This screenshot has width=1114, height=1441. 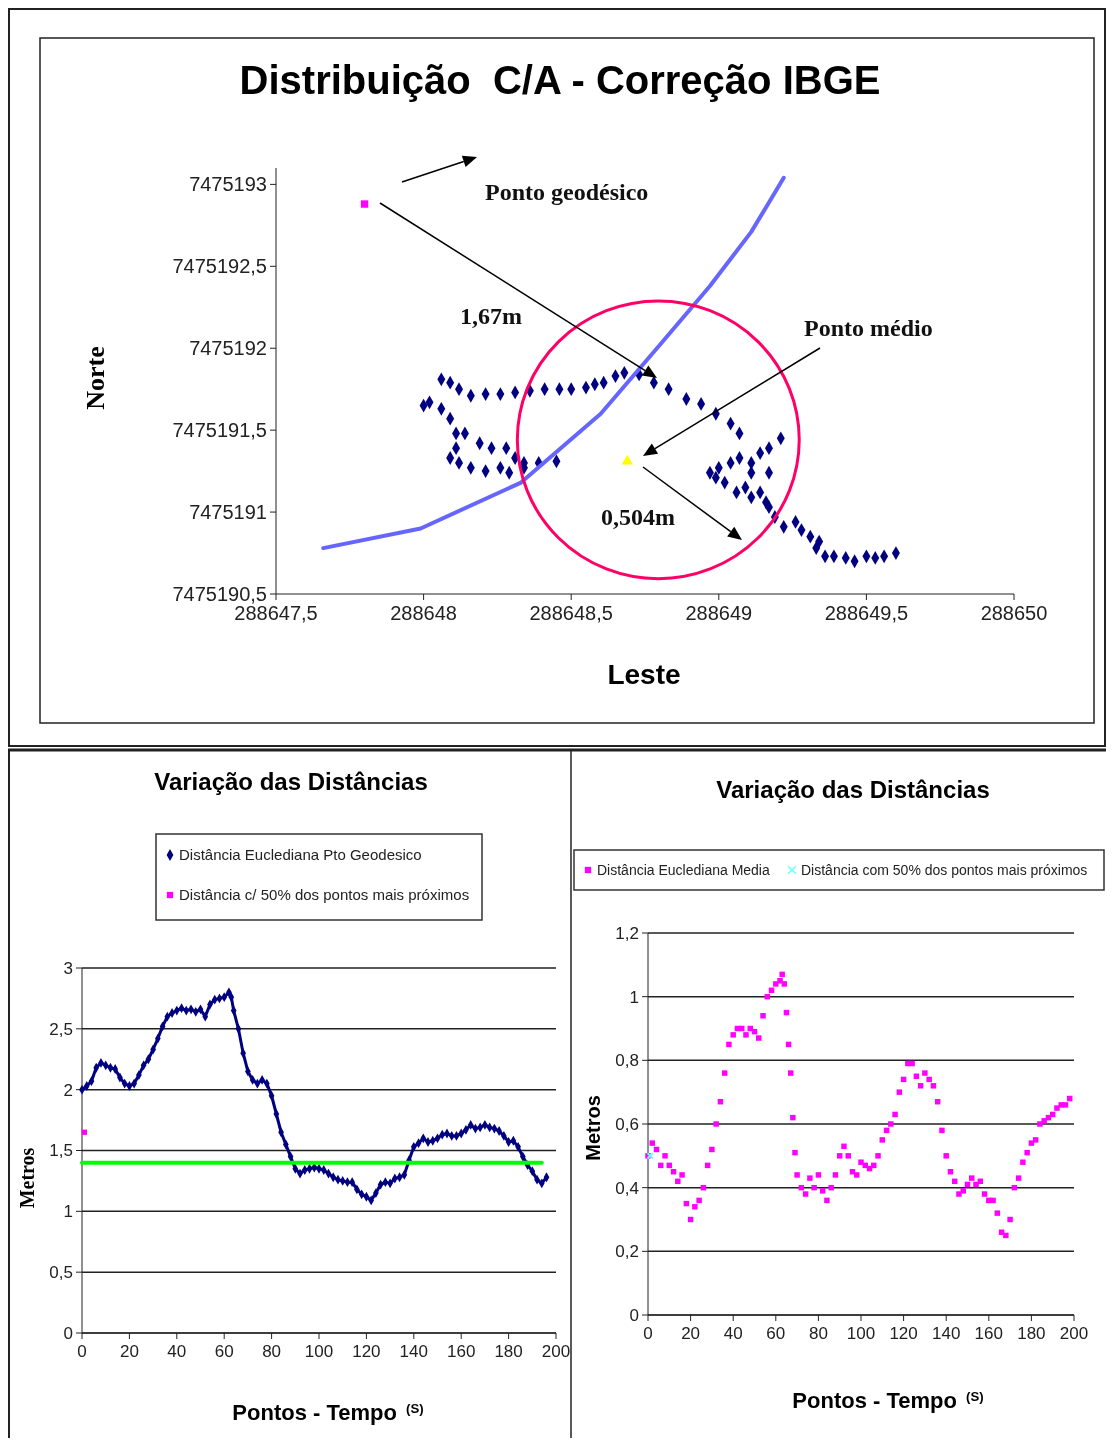 What do you see at coordinates (627, 1124) in the screenshot?
I see `y-tick-label: 0,6` at bounding box center [627, 1124].